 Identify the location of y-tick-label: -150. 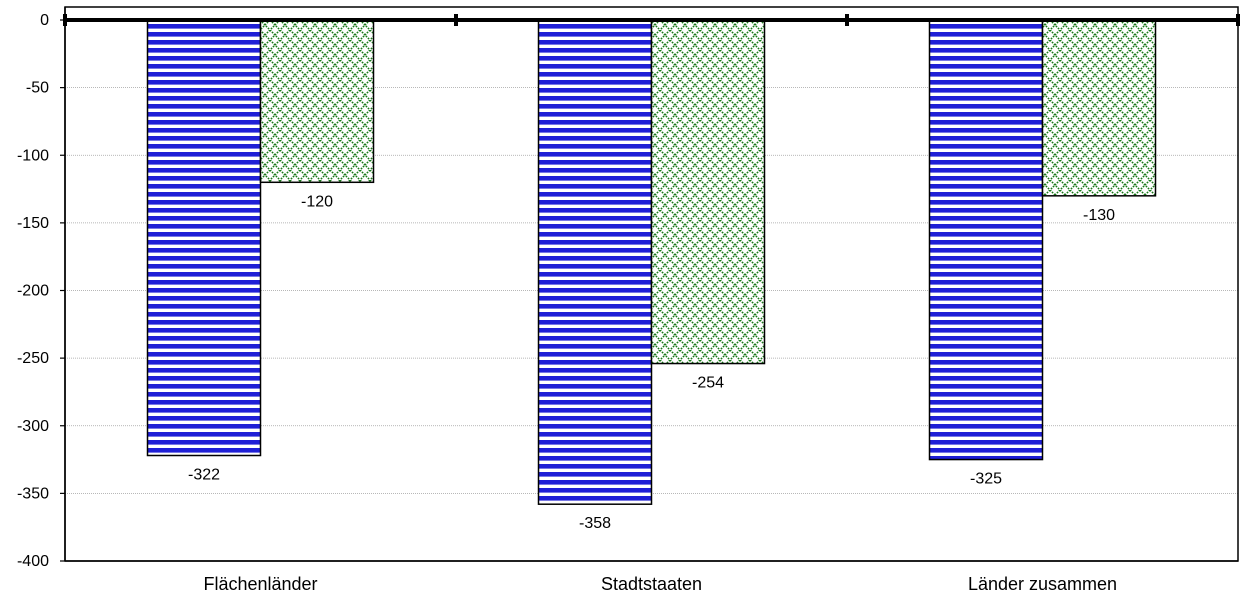
(33, 223).